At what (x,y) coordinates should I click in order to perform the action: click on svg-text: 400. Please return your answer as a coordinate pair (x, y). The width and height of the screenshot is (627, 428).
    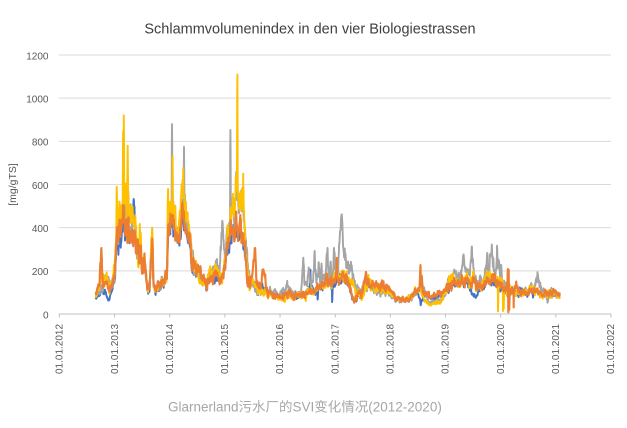
    Looking at the image, I should click on (40, 229).